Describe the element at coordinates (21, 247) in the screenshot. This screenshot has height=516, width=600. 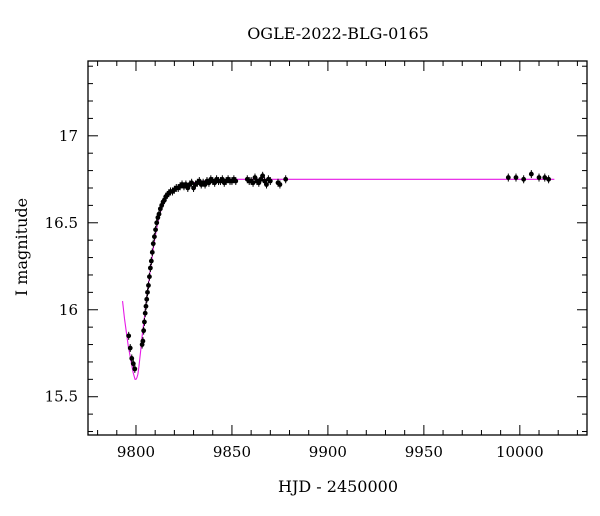
I see `y-axis-label: I magnitude` at that location.